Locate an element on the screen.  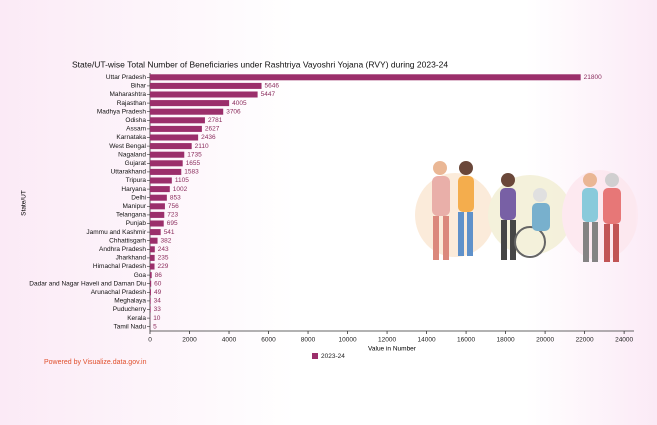
value-label: 2436 is located at coordinates (208, 137).